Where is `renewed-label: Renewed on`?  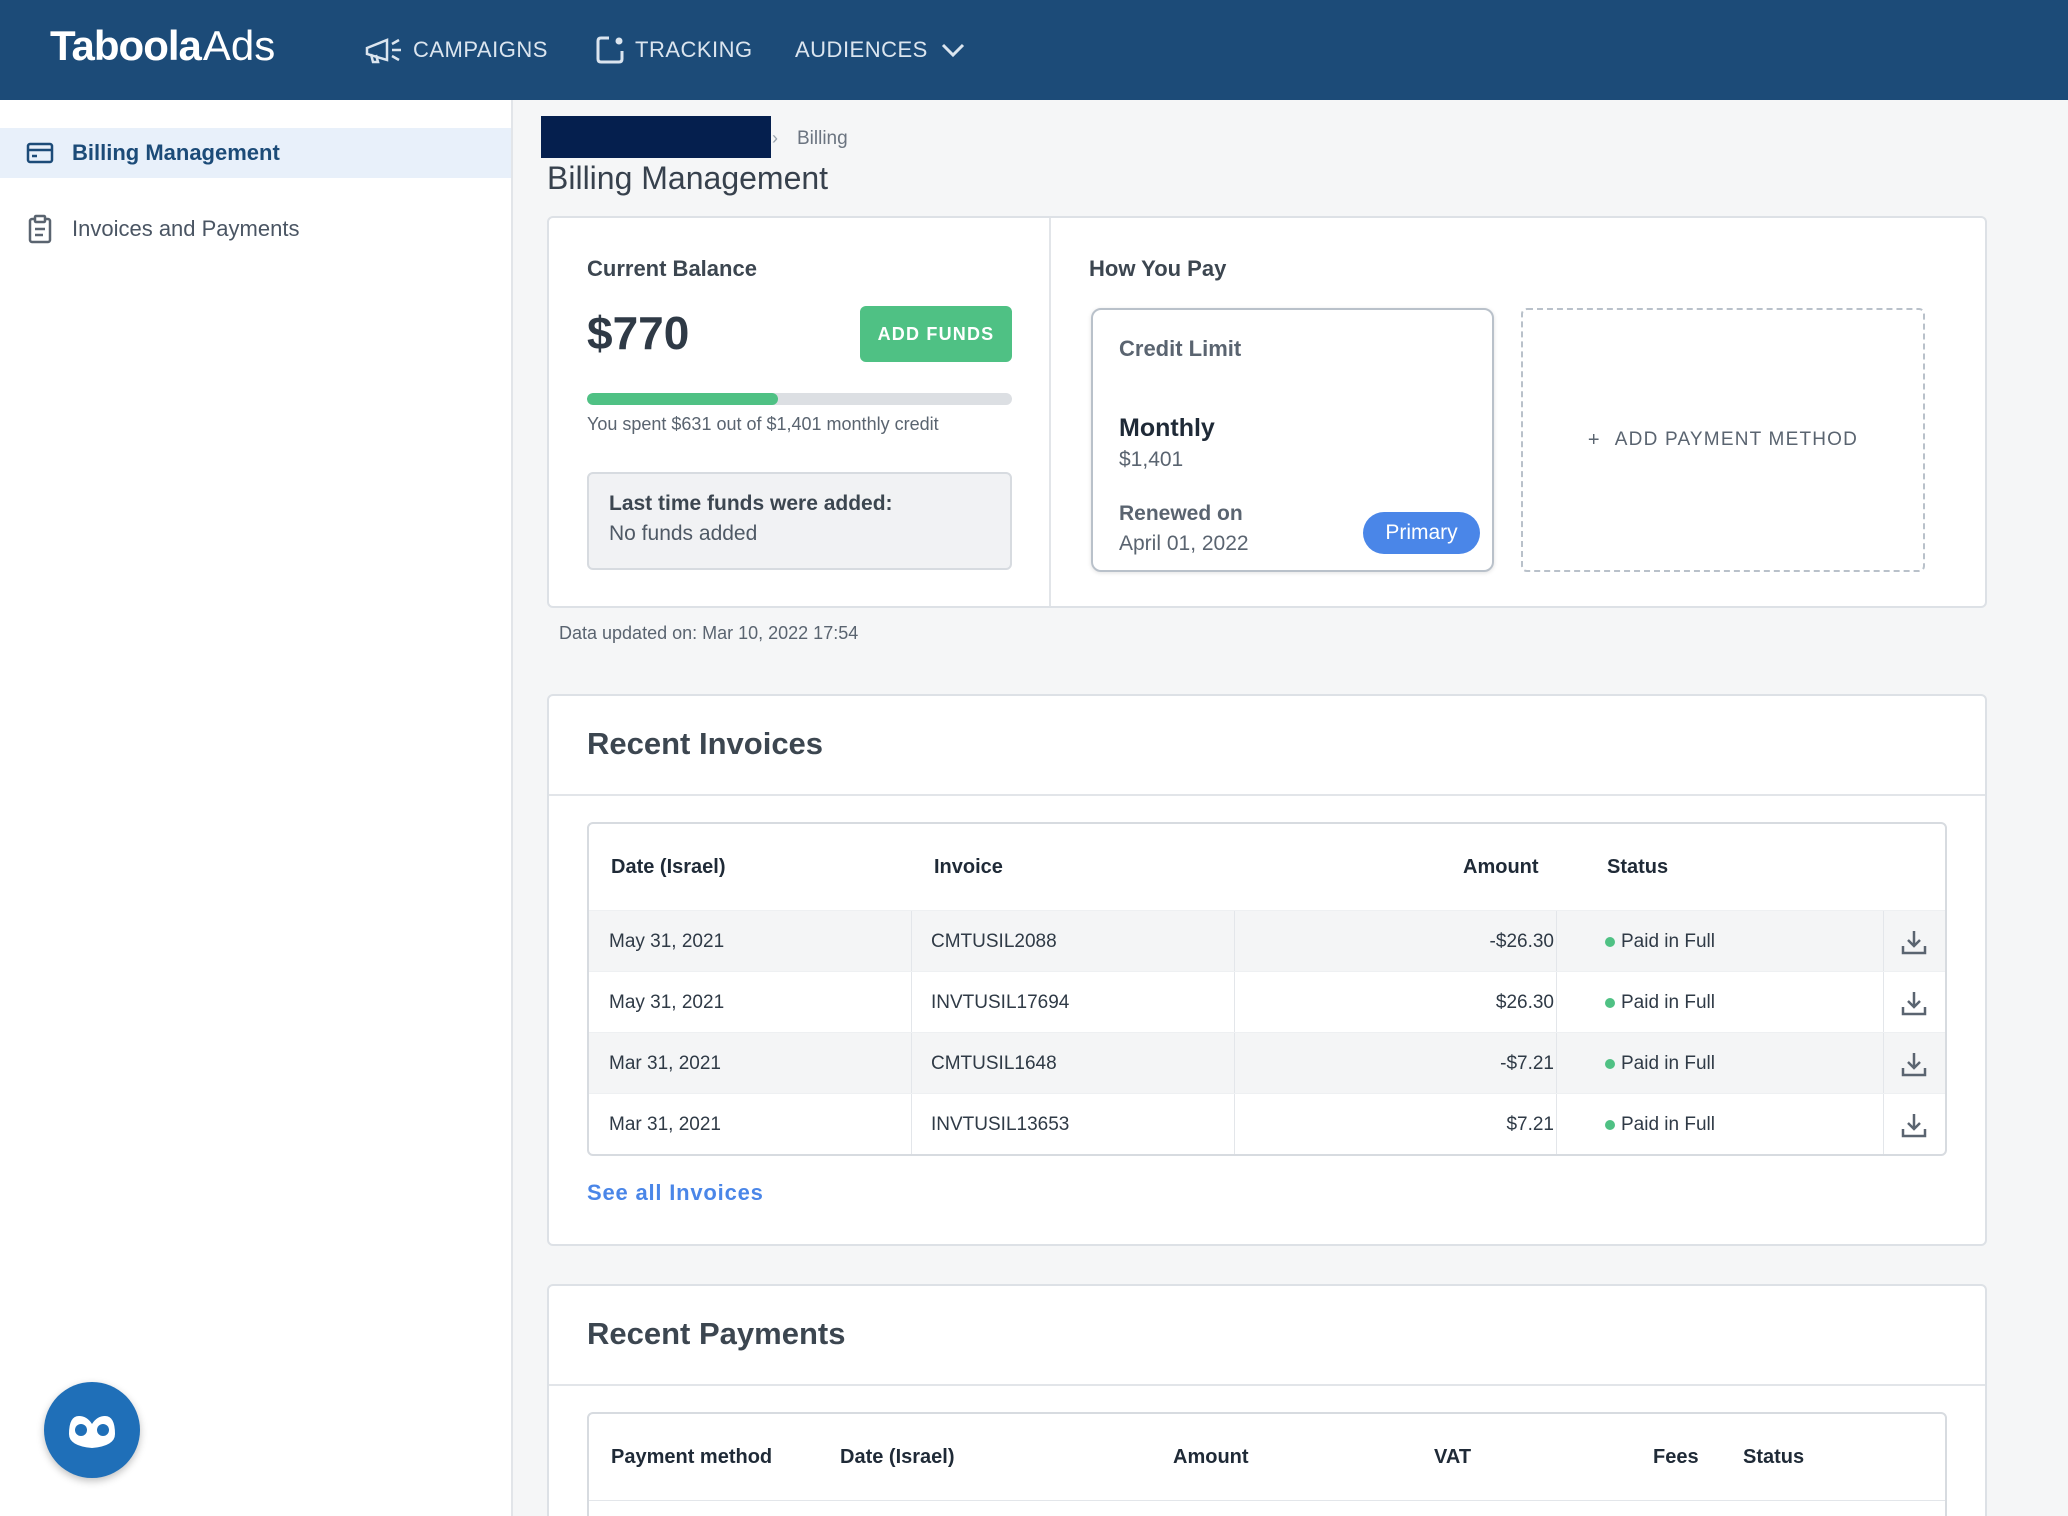
renewed-label: Renewed on is located at coordinates (1181, 513).